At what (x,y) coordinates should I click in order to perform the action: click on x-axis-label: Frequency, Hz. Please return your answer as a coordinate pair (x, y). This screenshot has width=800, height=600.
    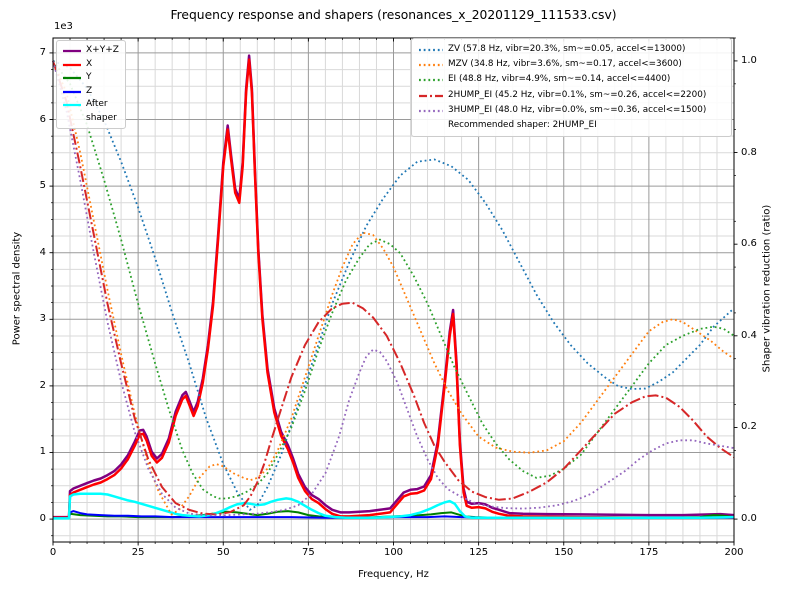
    Looking at the image, I should click on (393, 574).